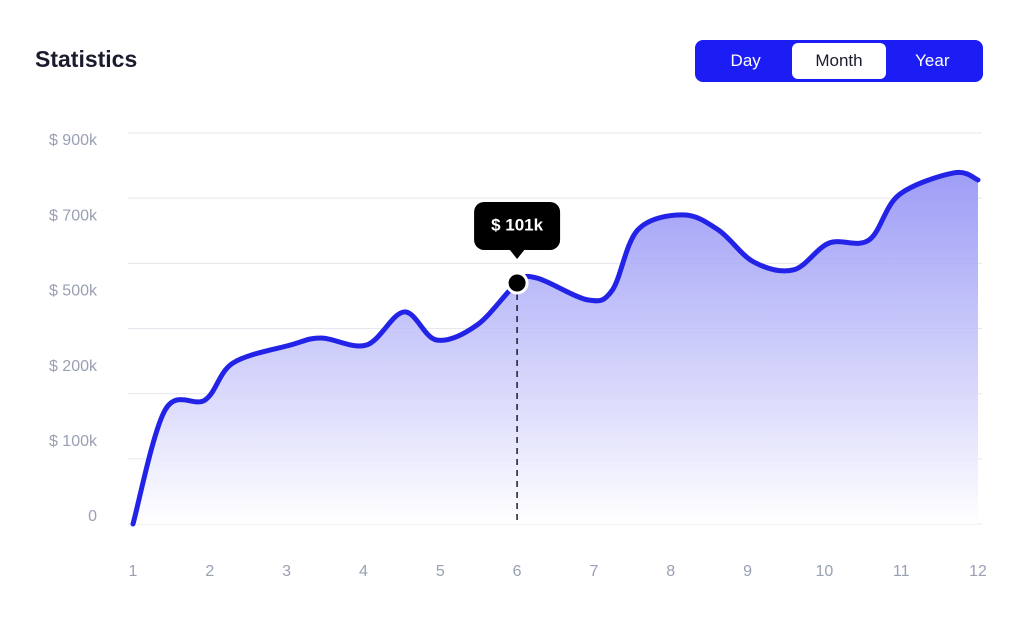 This screenshot has width=1024, height=630. I want to click on tooltip-box, so click(517, 225).